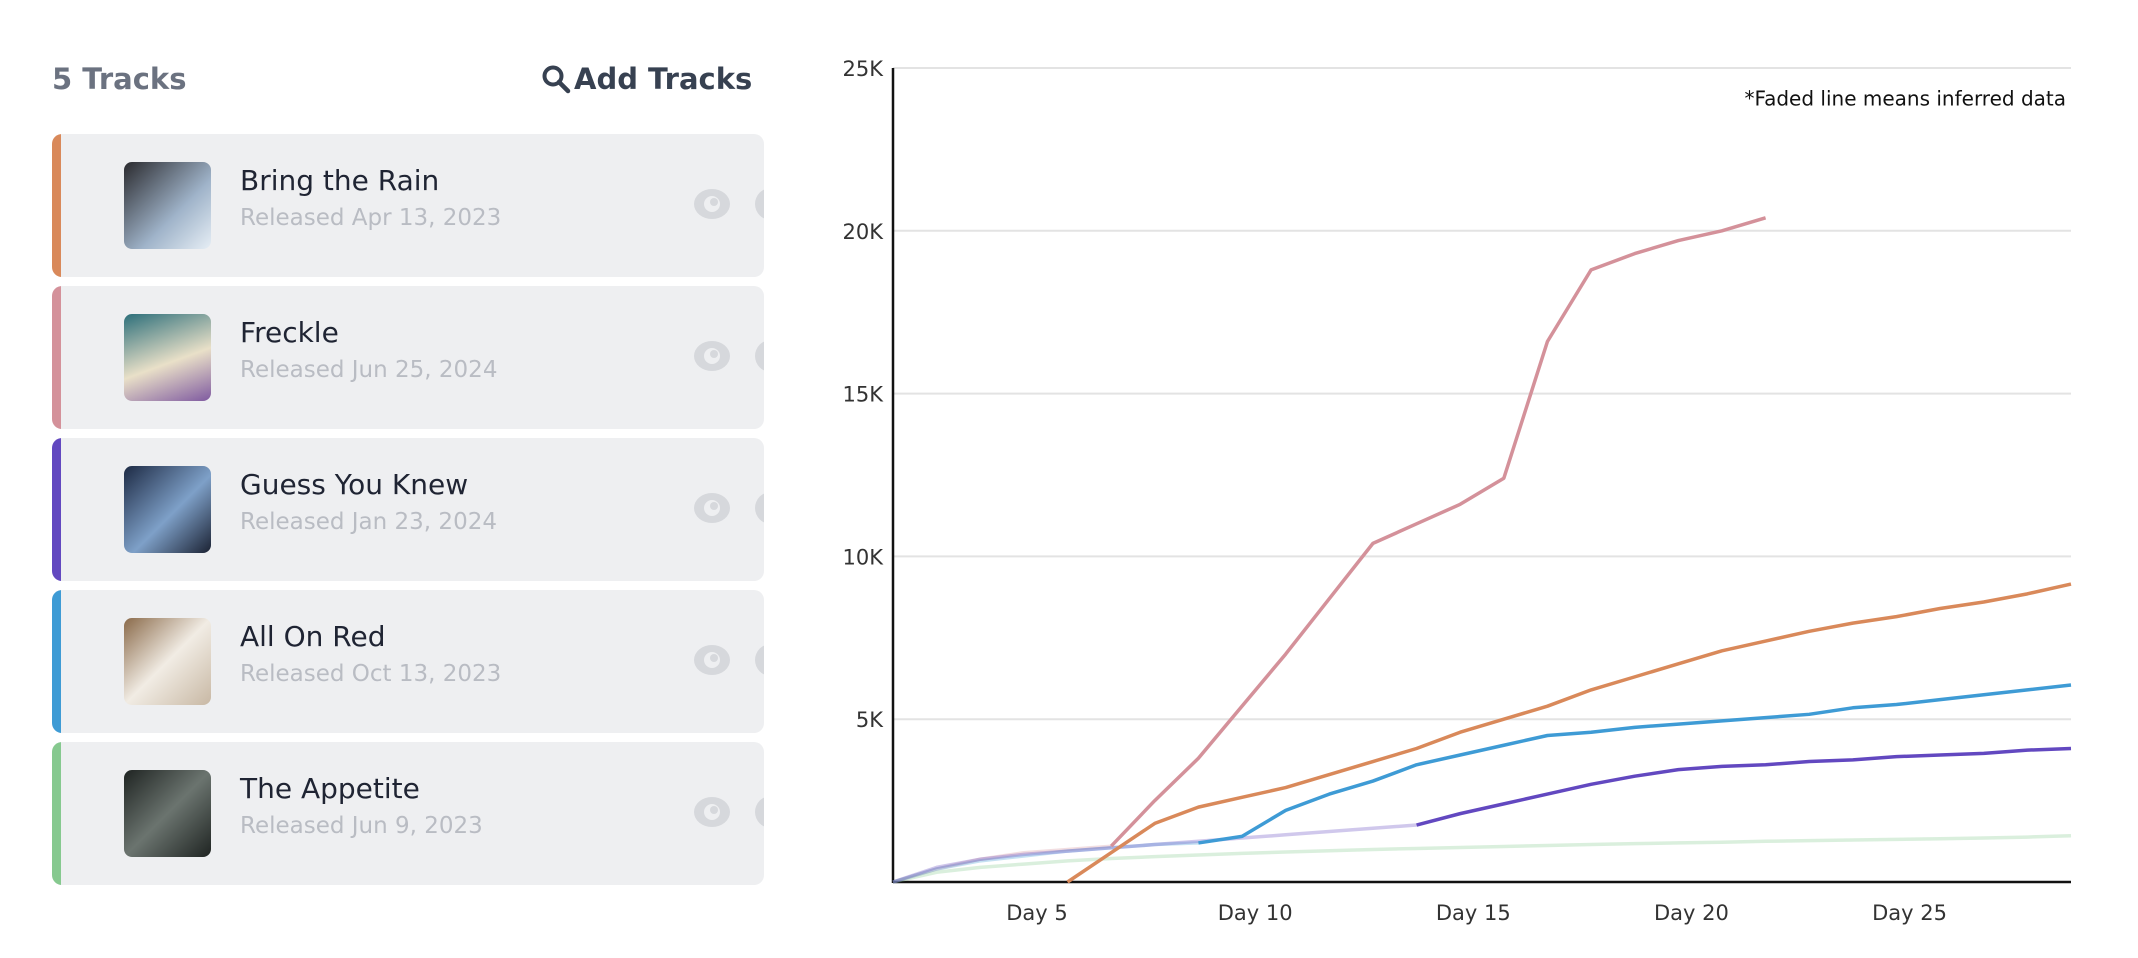 This screenshot has height=958, width=2138. Describe the element at coordinates (1255, 913) in the screenshot. I see `x-tick-label: Day 10` at that location.